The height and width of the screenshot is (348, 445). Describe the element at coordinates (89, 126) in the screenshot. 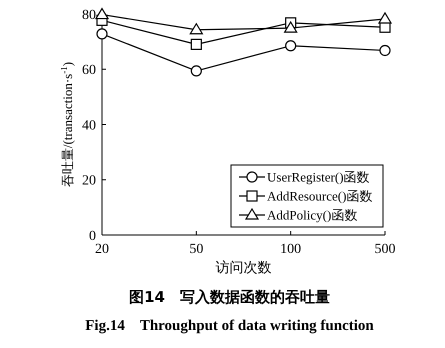

I see `y-tick-label: 40` at that location.